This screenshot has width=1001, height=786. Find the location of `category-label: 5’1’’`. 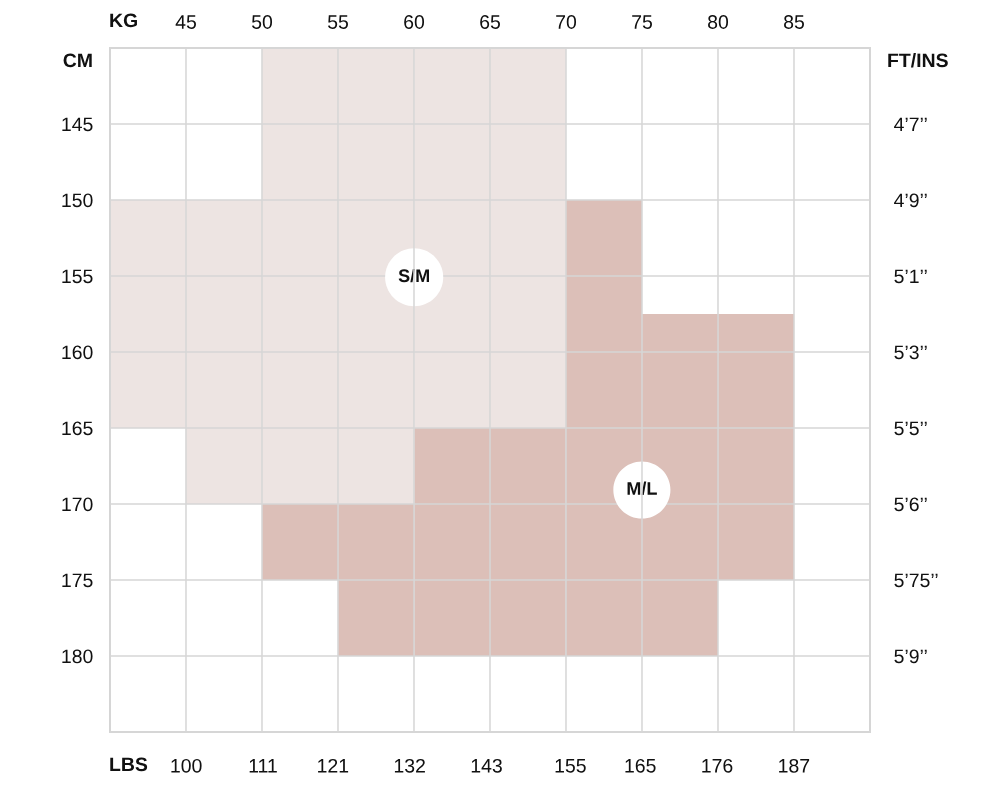

category-label: 5’1’’ is located at coordinates (910, 276).